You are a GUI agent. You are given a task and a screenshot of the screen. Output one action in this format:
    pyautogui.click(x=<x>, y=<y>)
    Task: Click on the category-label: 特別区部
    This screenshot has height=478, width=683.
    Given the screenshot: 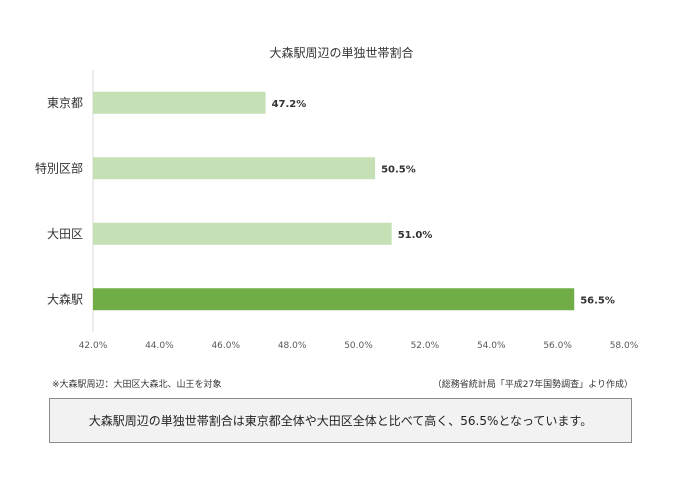 What is the action you would take?
    pyautogui.click(x=59, y=167)
    